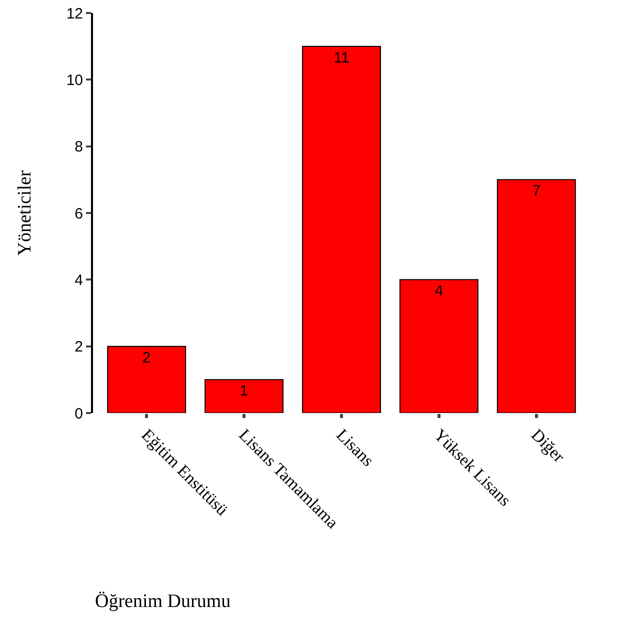 This screenshot has width=635, height=630. I want to click on y-tick-label: 2, so click(78, 347).